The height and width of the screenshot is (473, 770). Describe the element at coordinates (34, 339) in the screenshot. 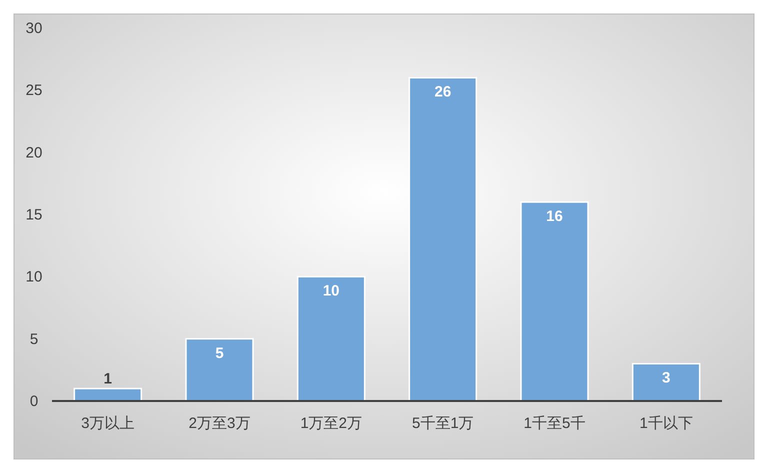

I see `y-tick-label: 5` at that location.